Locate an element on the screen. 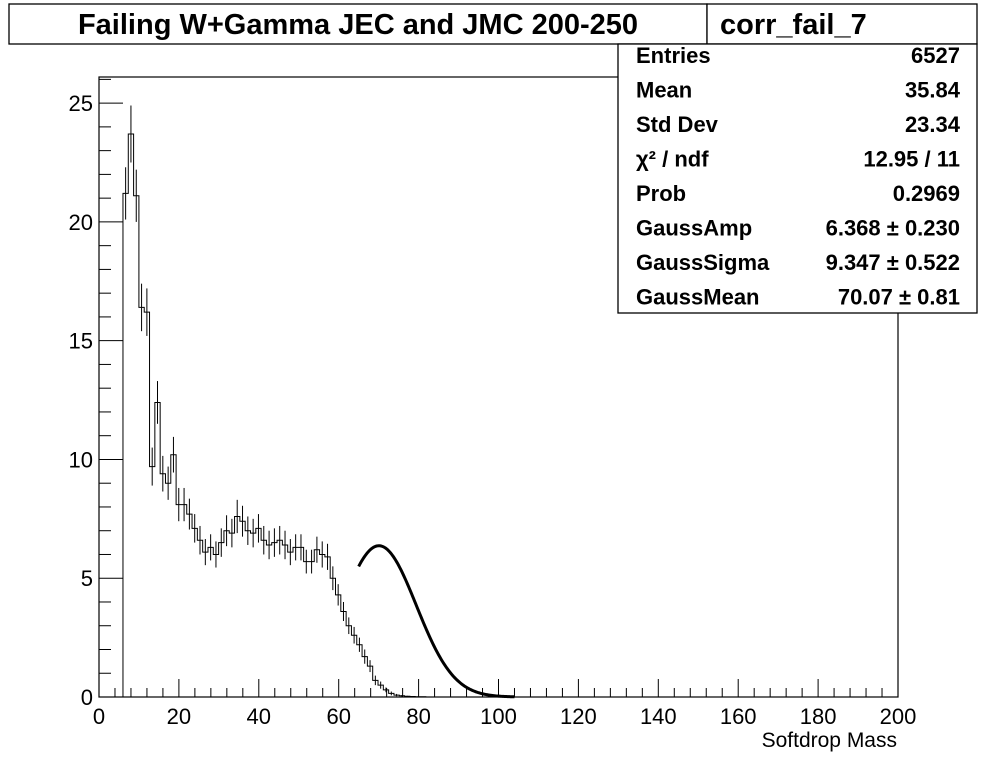 The image size is (998, 774). x-tick-label: 200 is located at coordinates (898, 716).